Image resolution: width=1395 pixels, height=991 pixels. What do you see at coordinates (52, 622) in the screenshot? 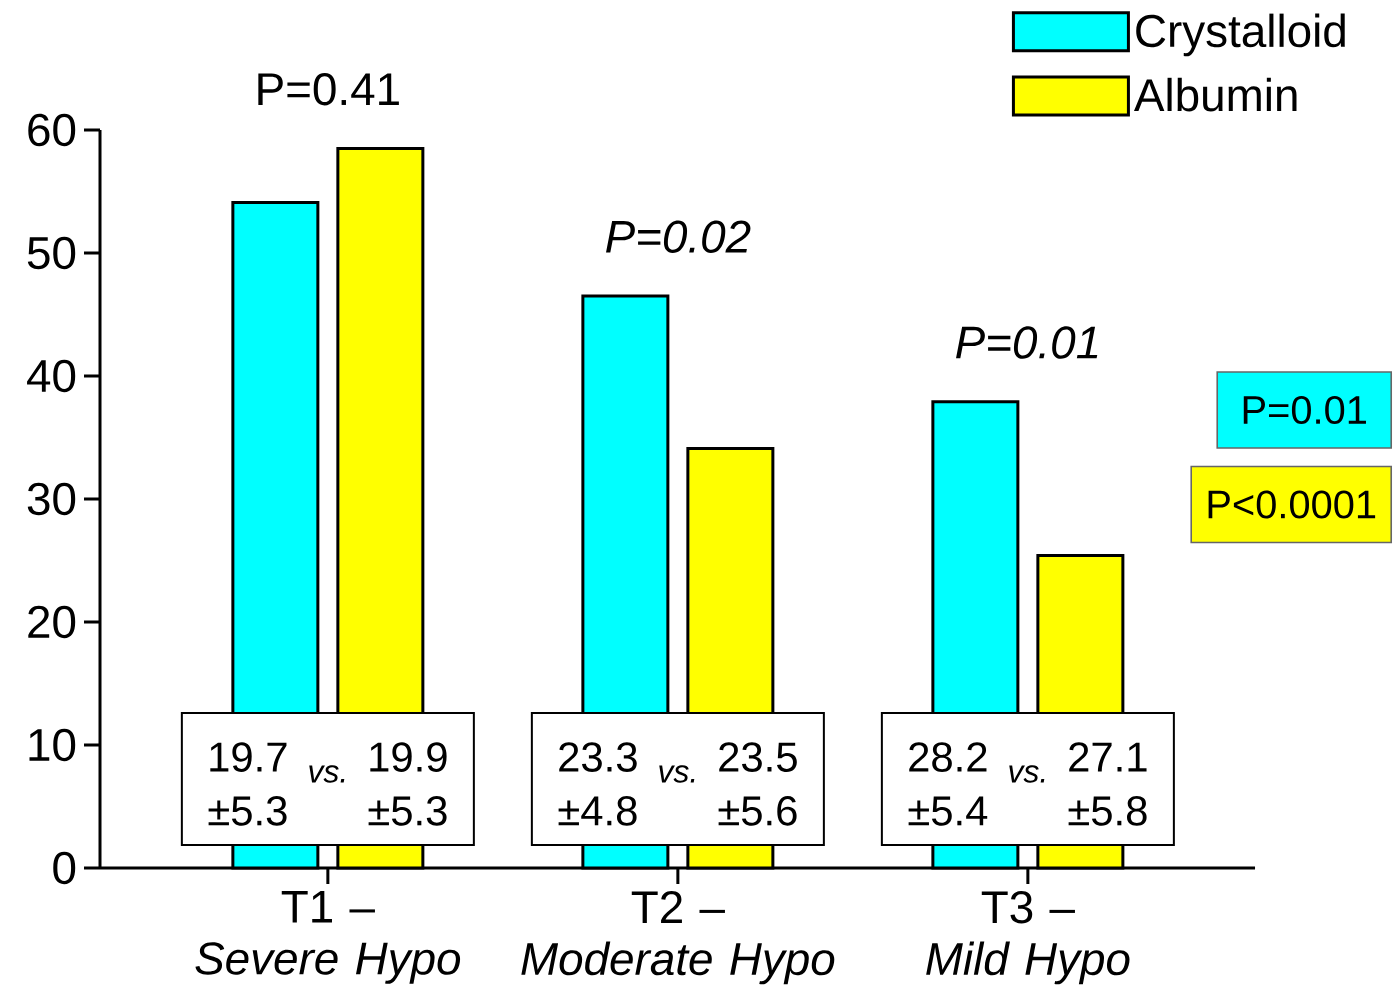
I see `y-tick-label: 20` at bounding box center [52, 622].